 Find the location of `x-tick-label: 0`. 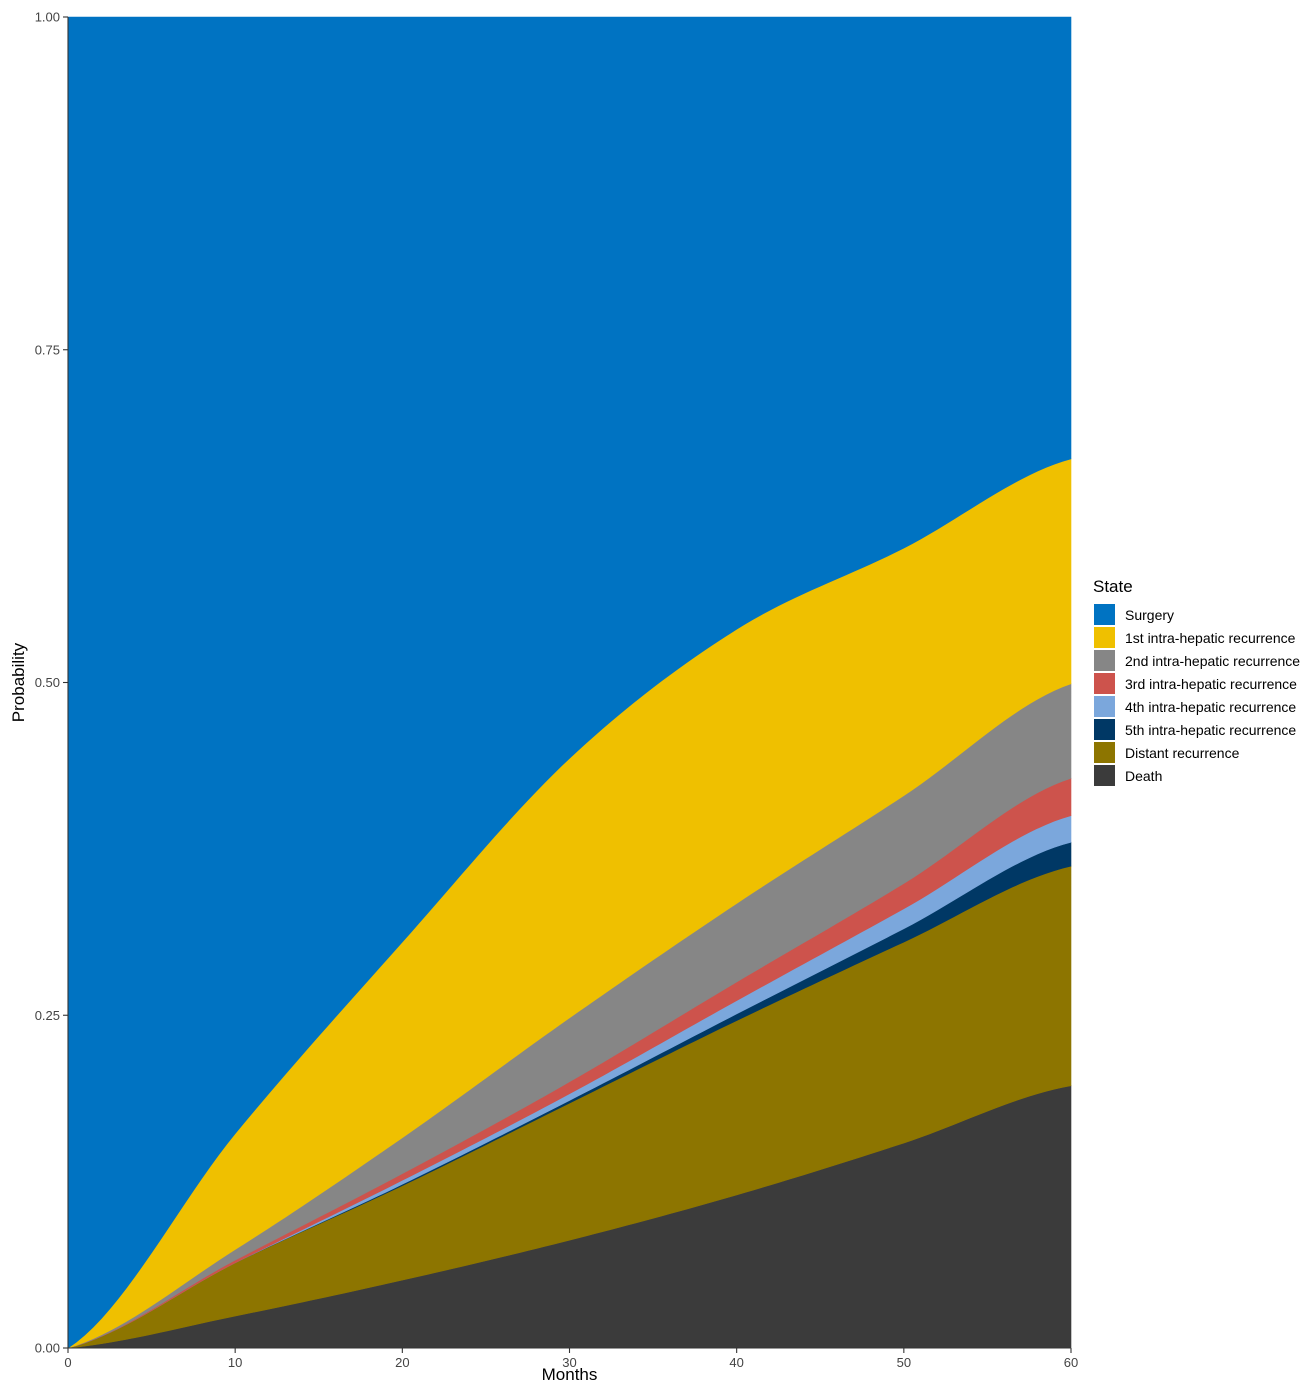

x-tick-label: 0 is located at coordinates (67, 1362).